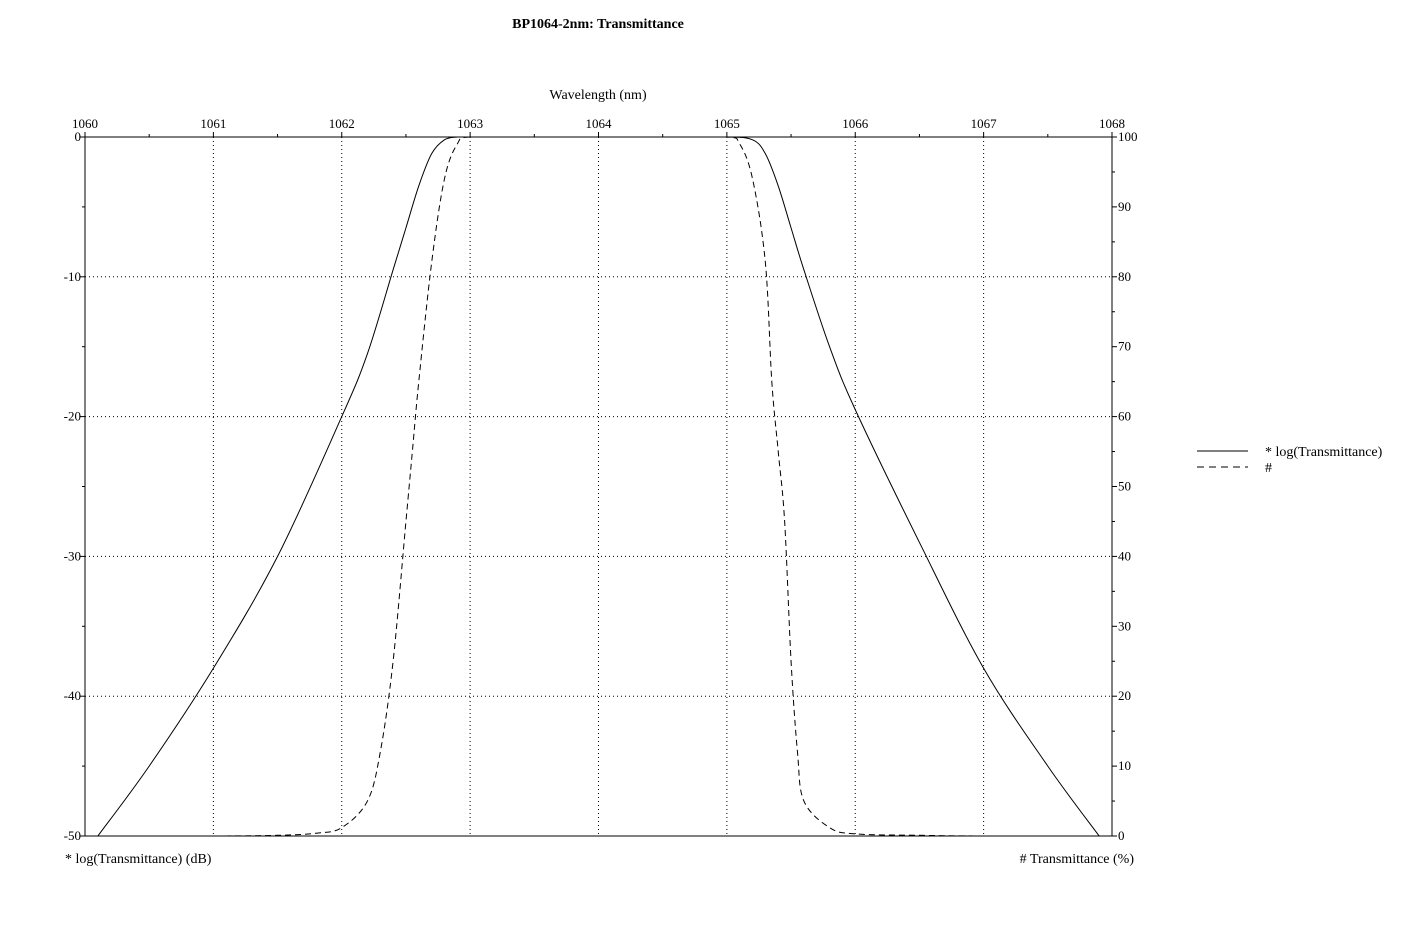 The width and height of the screenshot is (1401, 930). What do you see at coordinates (1268, 468) in the screenshot?
I see `legend-label-transmittance: #` at bounding box center [1268, 468].